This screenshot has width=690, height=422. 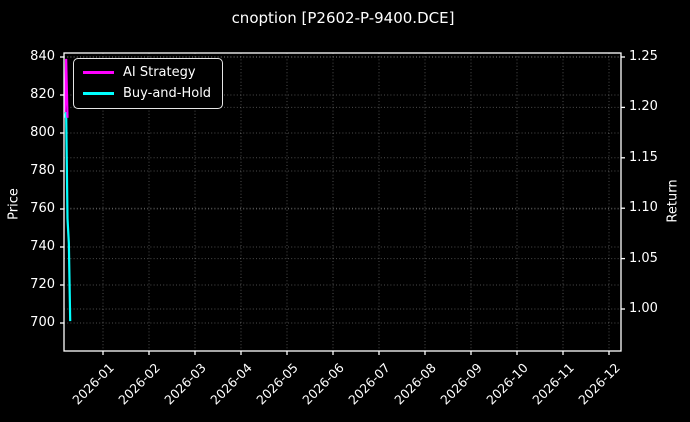 What do you see at coordinates (643, 107) in the screenshot?
I see `y-tick-label-return: 1.20` at bounding box center [643, 107].